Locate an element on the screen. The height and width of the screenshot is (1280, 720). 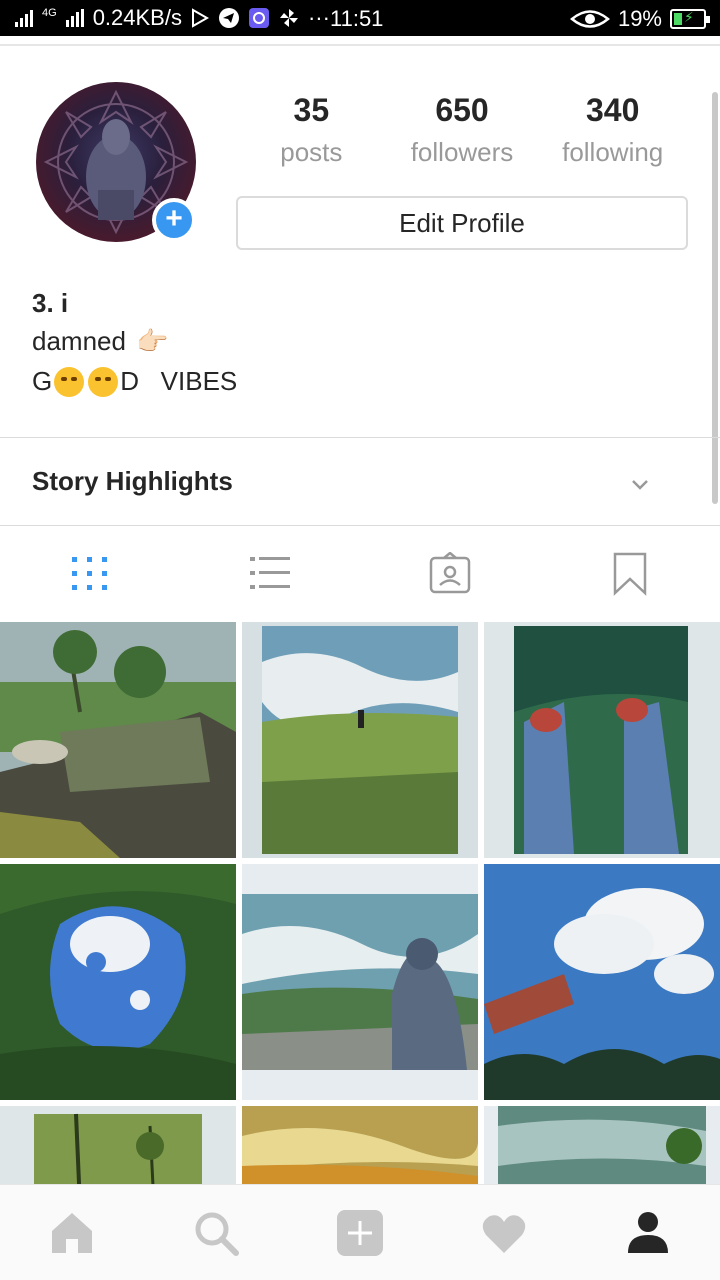
status-bar: 4G 0.24KB/s ··· 11:51 19% ⚡ is located at coordinates (360, 18).